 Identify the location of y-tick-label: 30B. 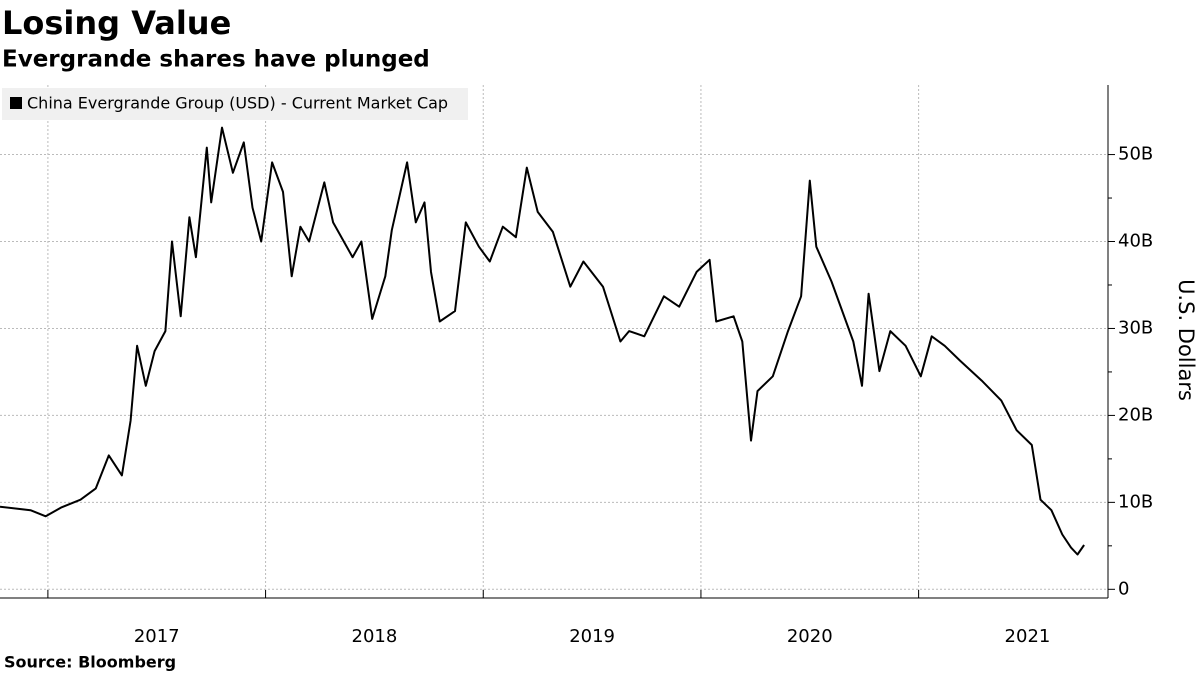
(1135, 327).